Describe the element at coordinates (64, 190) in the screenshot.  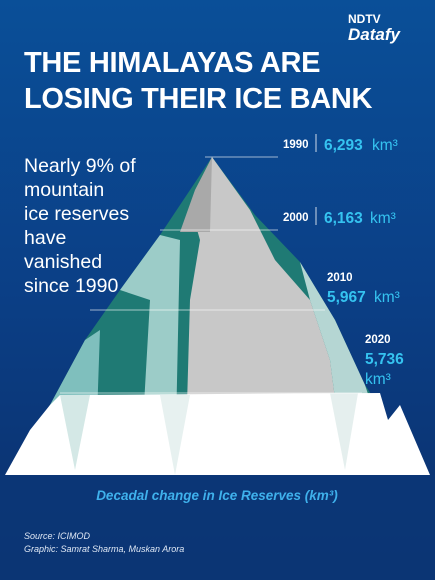
I see `note-line: mountain` at that location.